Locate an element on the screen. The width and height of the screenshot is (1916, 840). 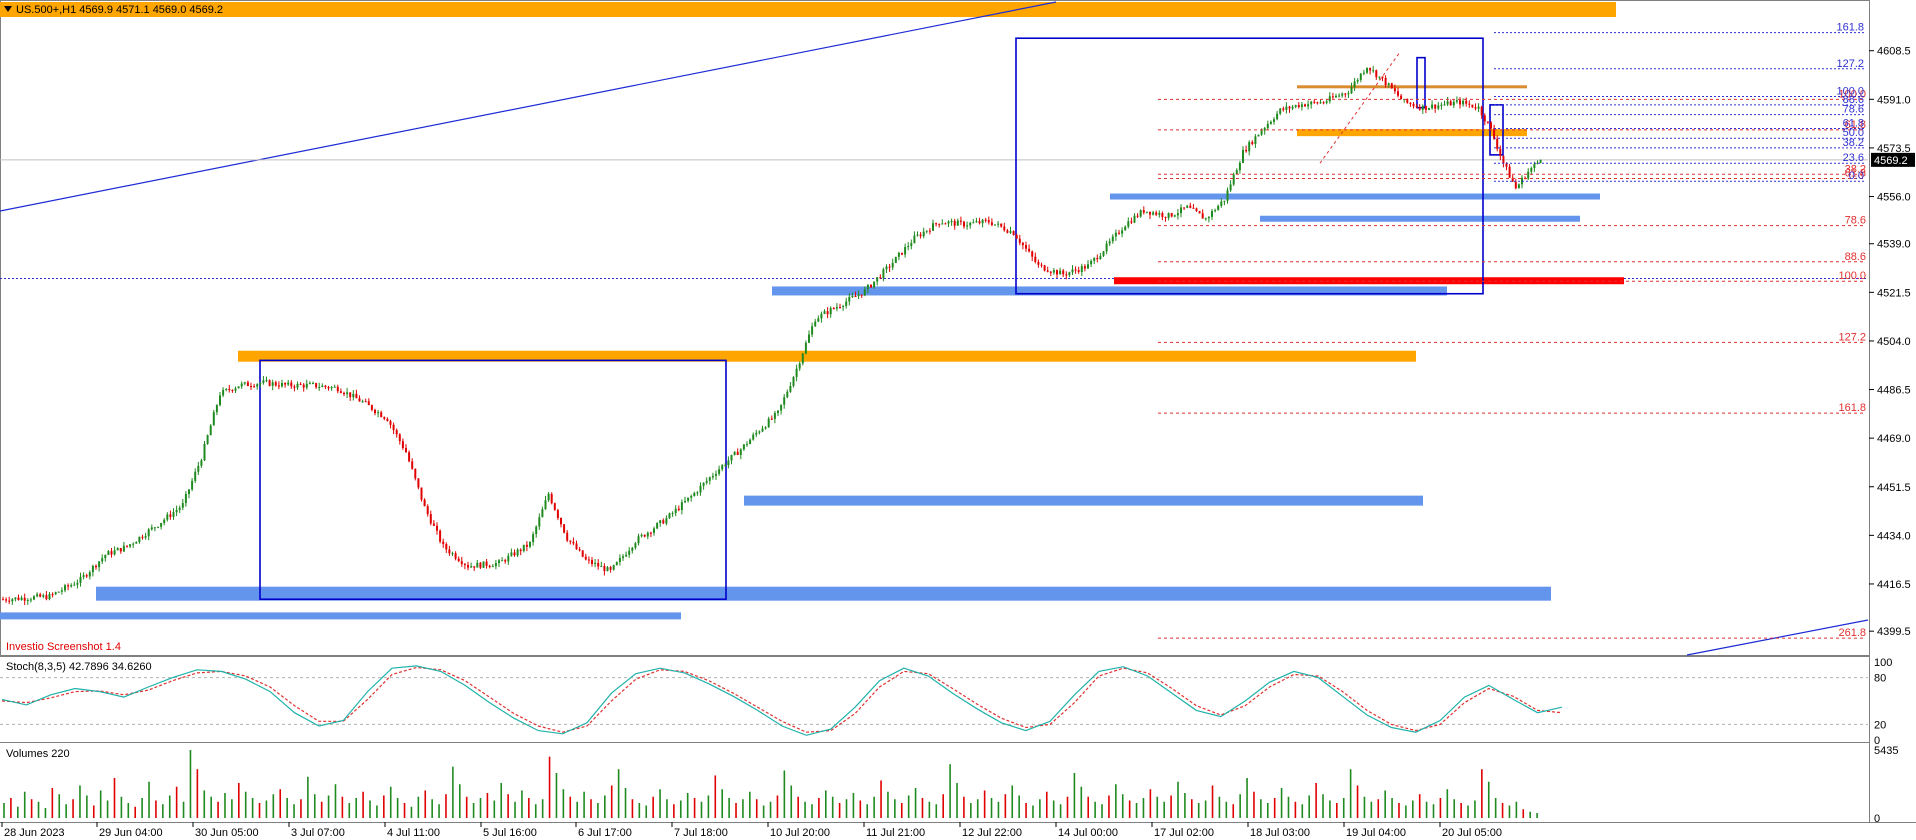
time-tick-label: 14 Jul 00:00 is located at coordinates (1088, 833).